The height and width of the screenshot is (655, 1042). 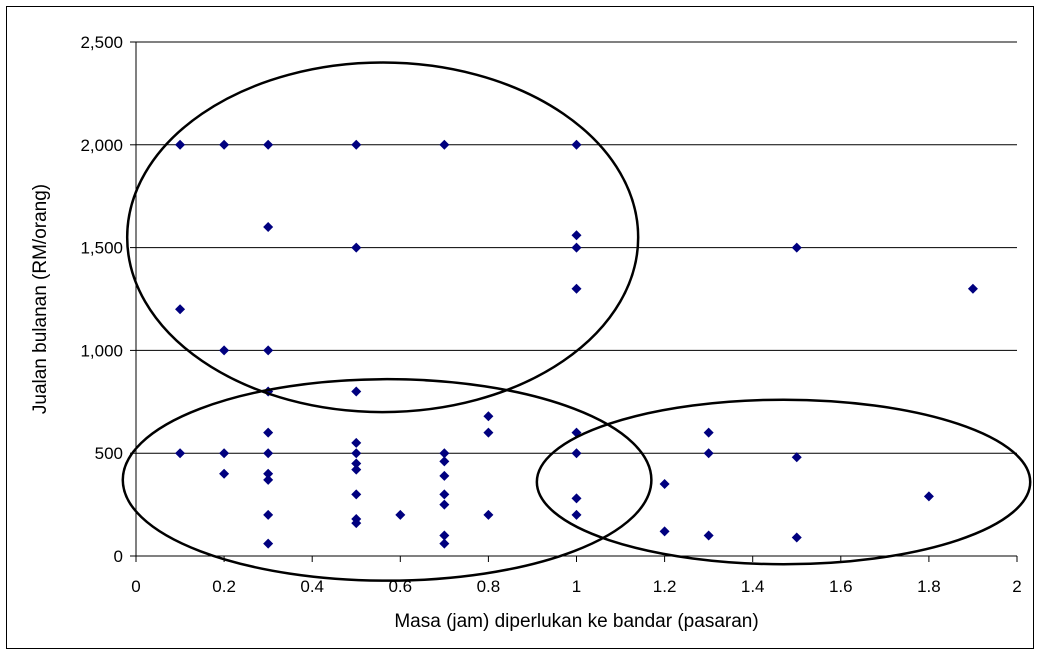 I want to click on x-tick-label: 0.2, so click(x=224, y=586).